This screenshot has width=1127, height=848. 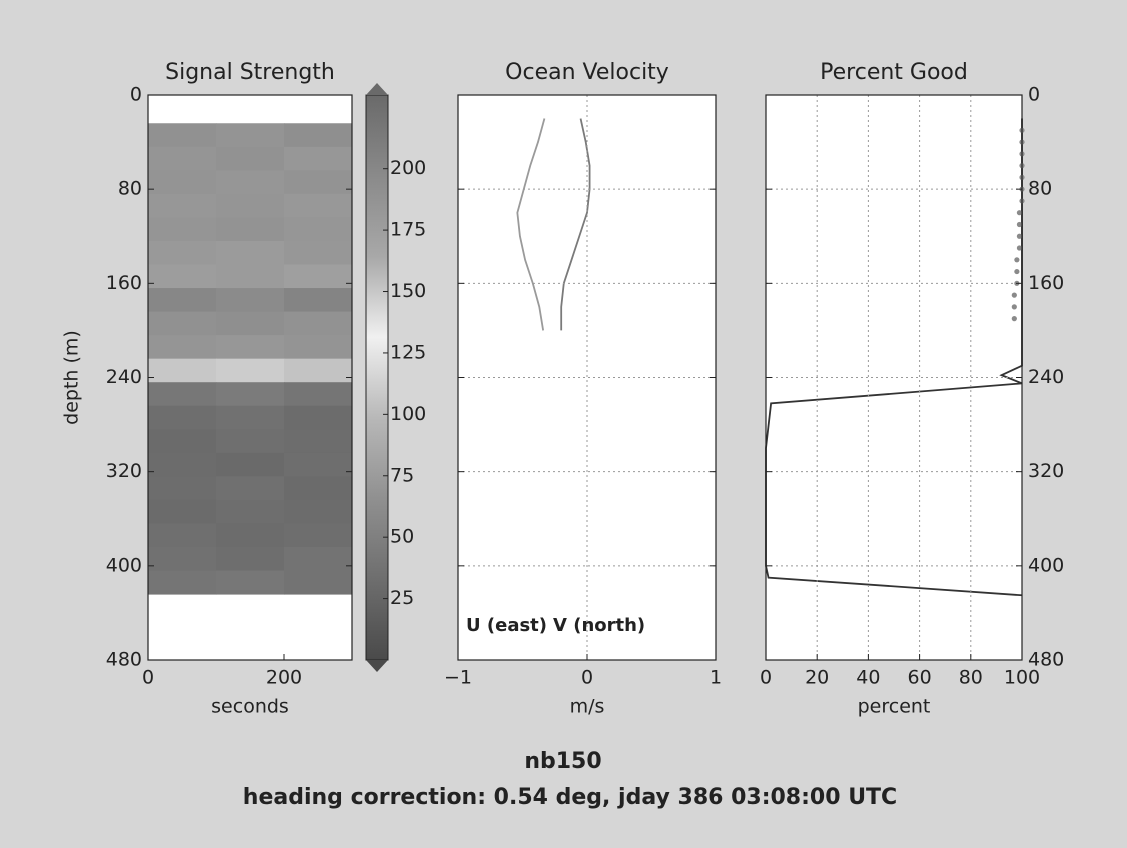 What do you see at coordinates (72, 377) in the screenshot?
I see `y-axis-label: depth (m)` at bounding box center [72, 377].